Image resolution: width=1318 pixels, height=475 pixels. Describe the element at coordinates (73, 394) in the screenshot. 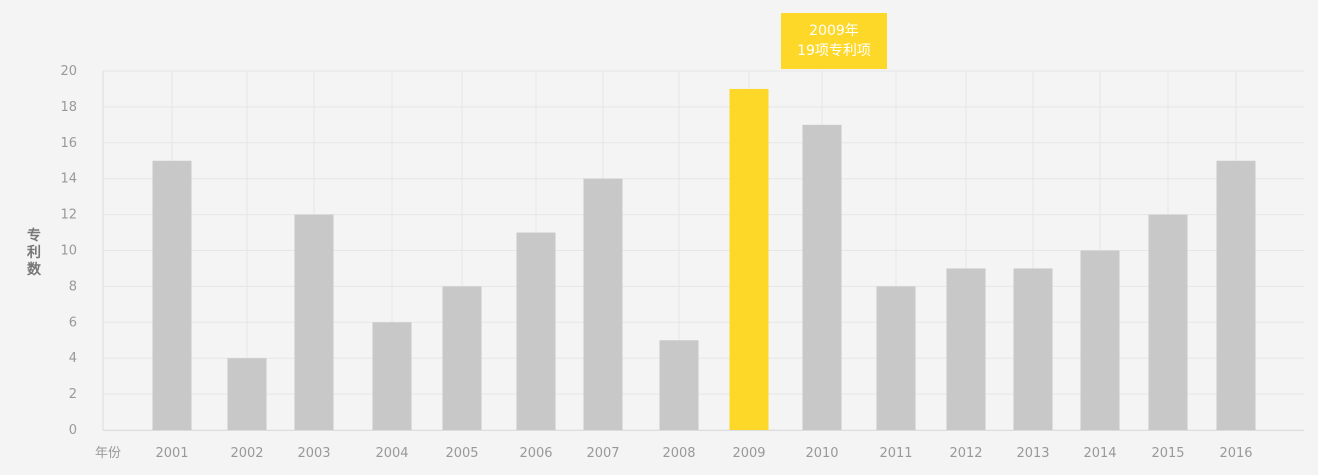

I see `y-tick-label: 2` at that location.